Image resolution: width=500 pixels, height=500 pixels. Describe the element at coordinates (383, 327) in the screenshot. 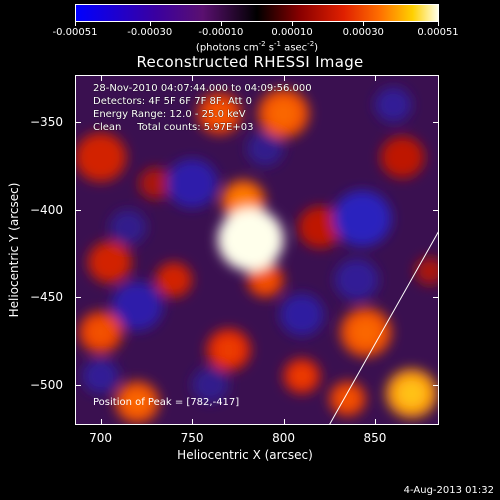

I see `solar-limb-line` at that location.